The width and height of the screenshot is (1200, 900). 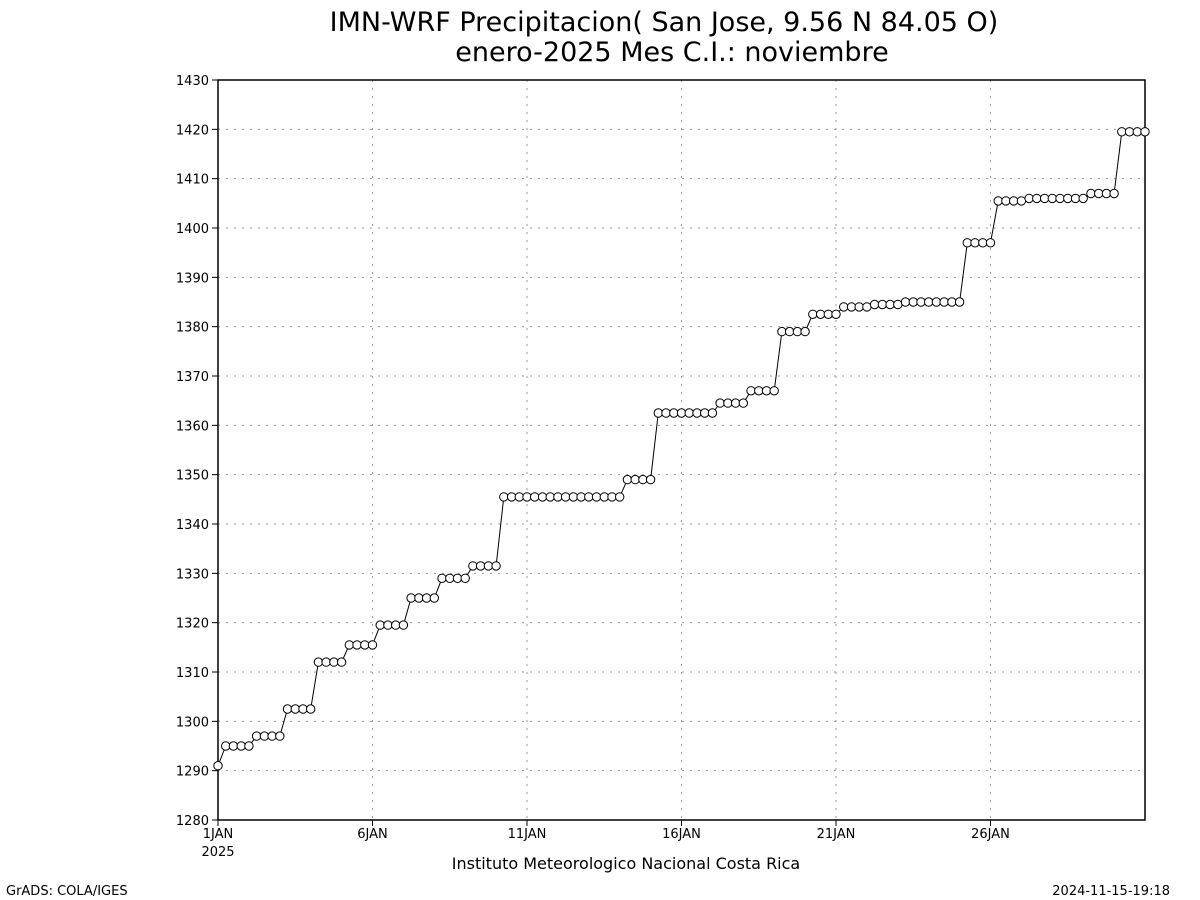 What do you see at coordinates (192, 81) in the screenshot?
I see `y-tick-label: 1430` at bounding box center [192, 81].